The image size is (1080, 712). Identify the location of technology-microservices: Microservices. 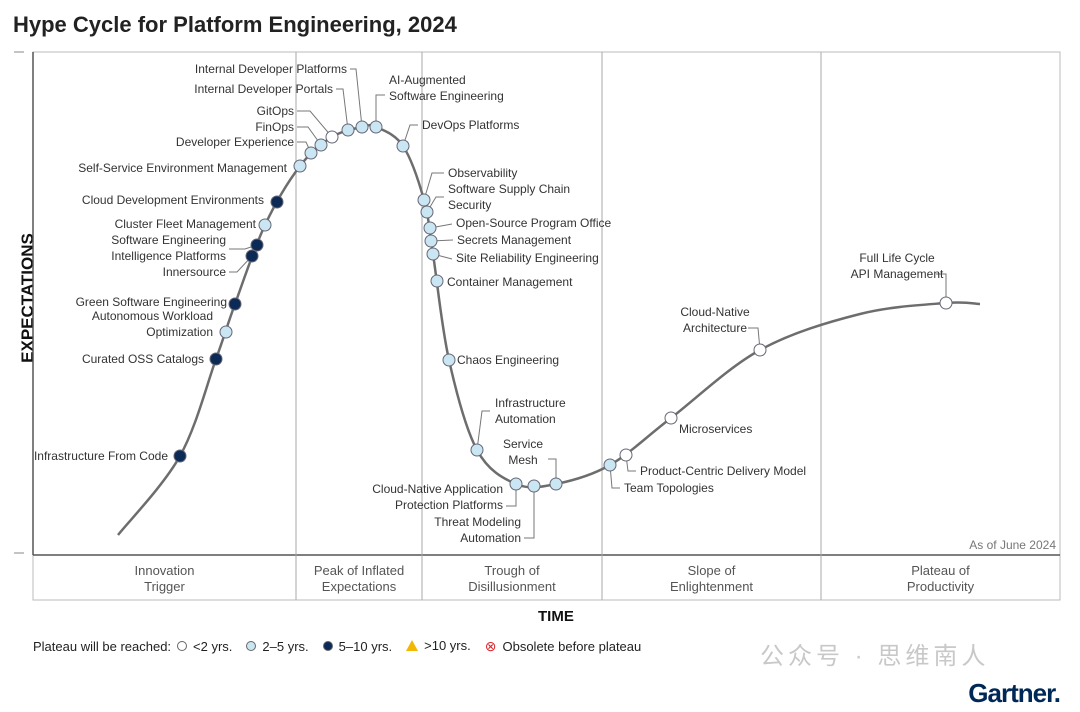
(708, 423).